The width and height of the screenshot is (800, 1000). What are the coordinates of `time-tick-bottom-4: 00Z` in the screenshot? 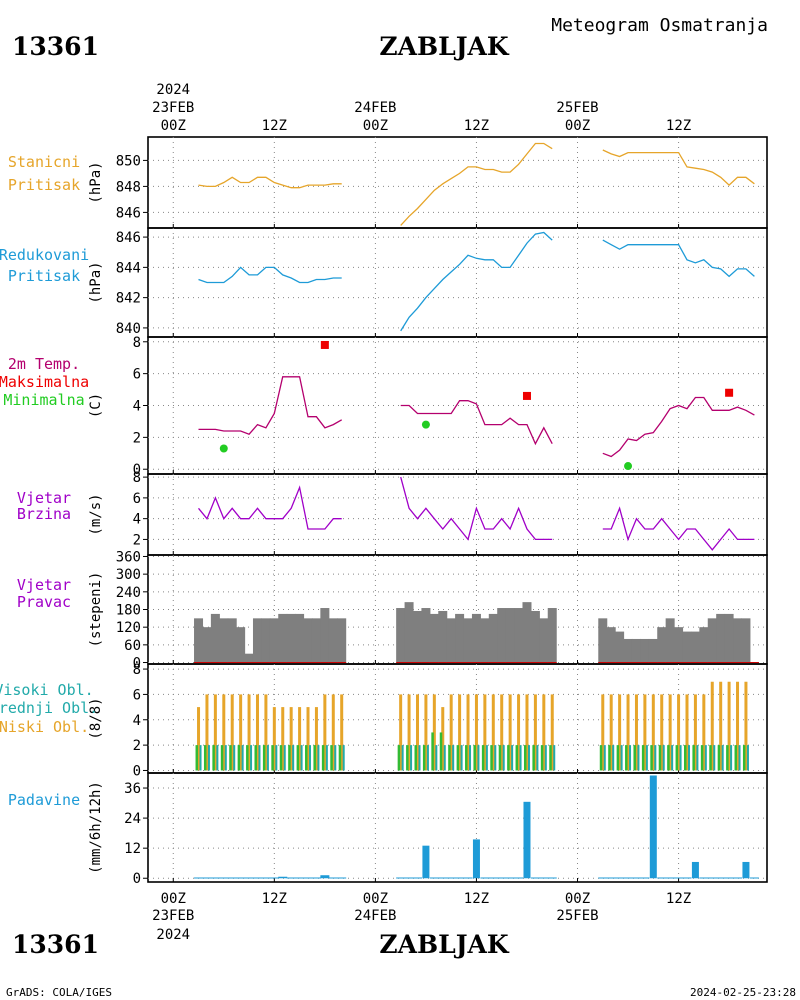 It's located at (577, 899).